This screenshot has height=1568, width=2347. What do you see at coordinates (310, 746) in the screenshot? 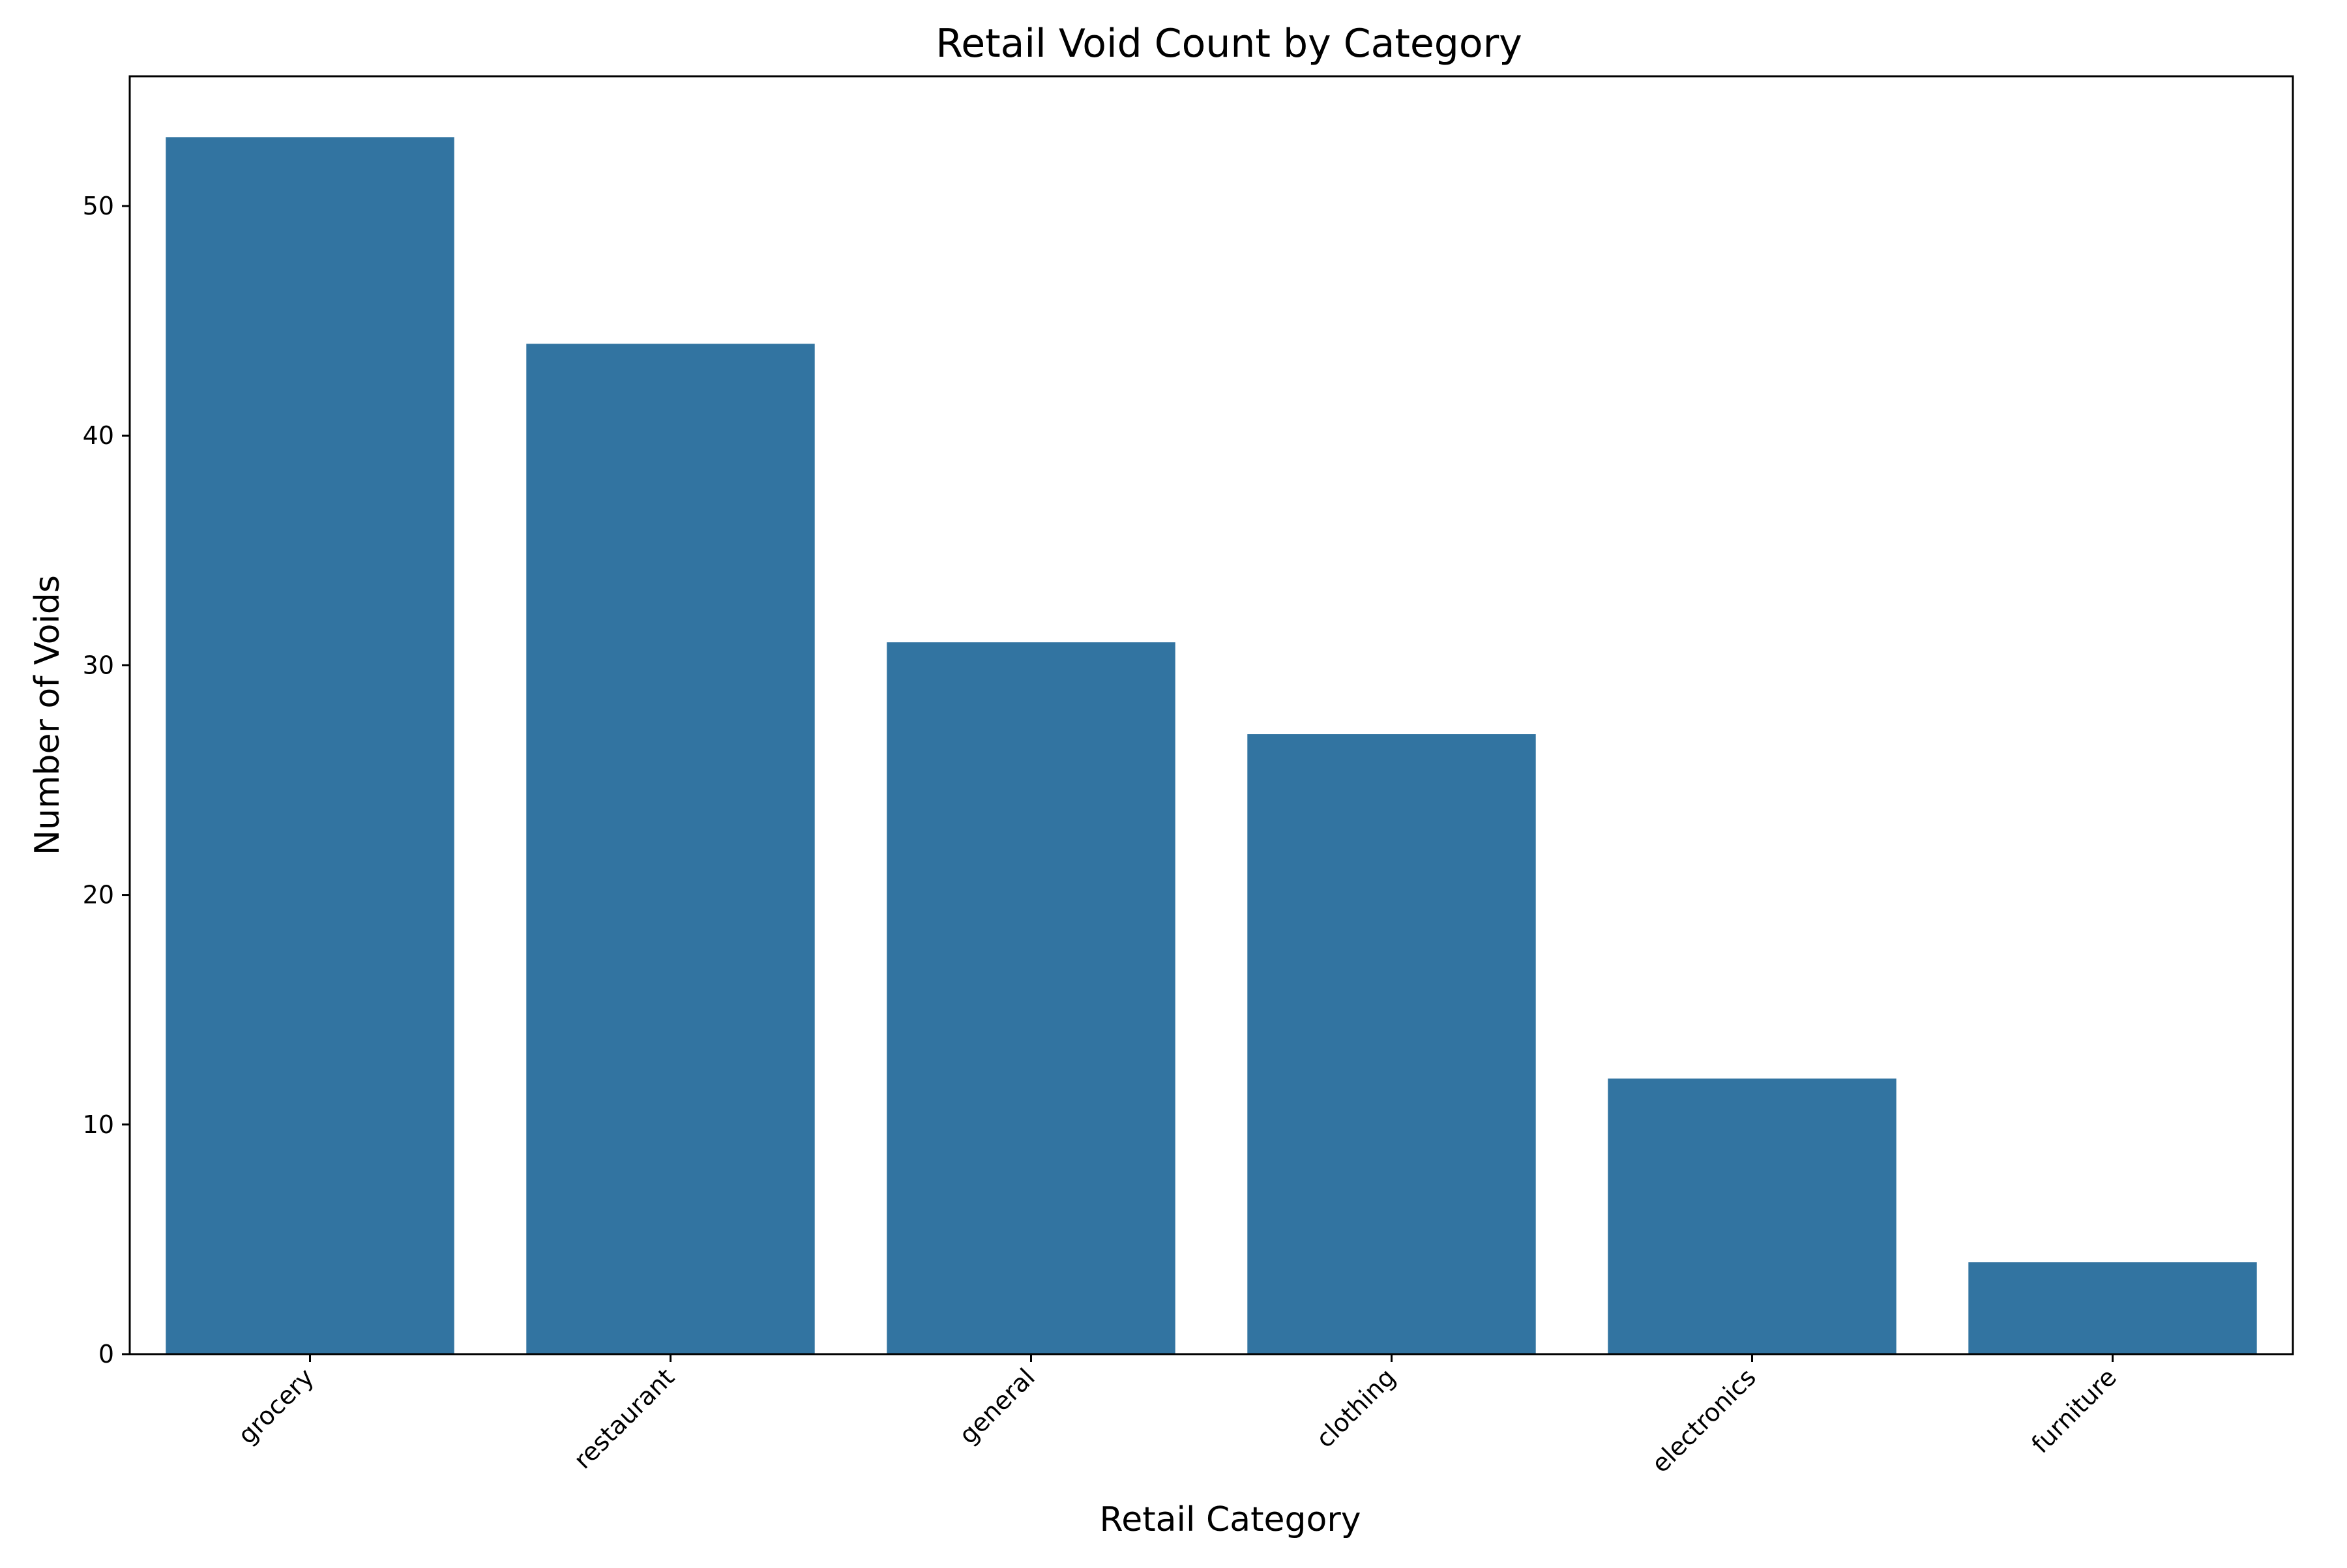
I see `bar-grocery` at bounding box center [310, 746].